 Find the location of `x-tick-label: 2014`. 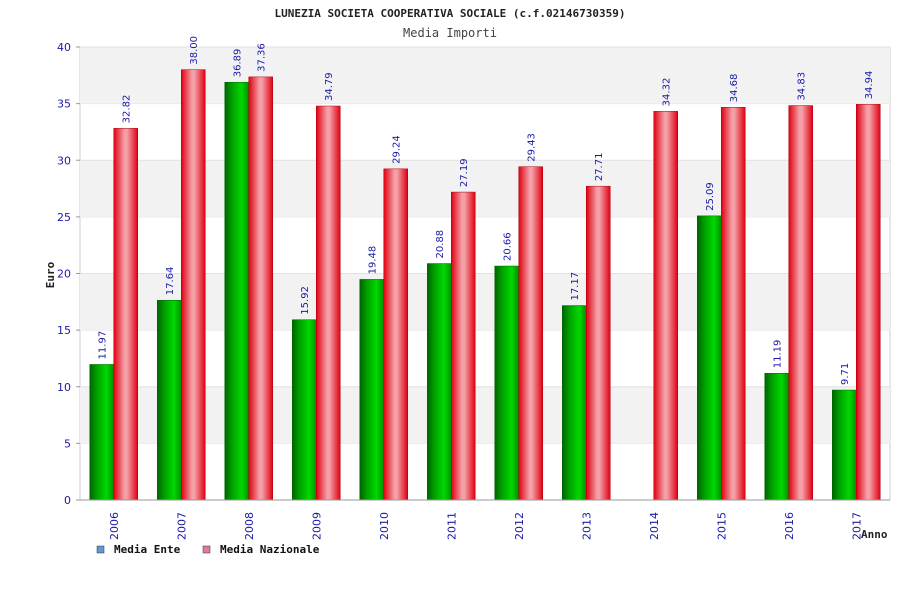

x-tick-label: 2014 is located at coordinates (654, 526).